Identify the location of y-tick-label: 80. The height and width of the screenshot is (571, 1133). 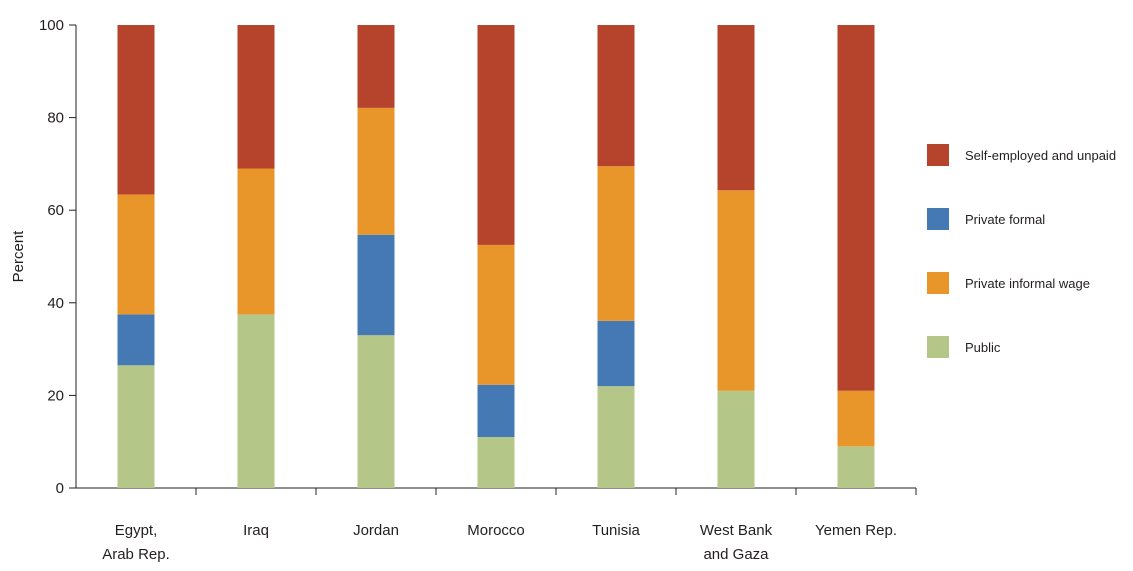
(55, 118).